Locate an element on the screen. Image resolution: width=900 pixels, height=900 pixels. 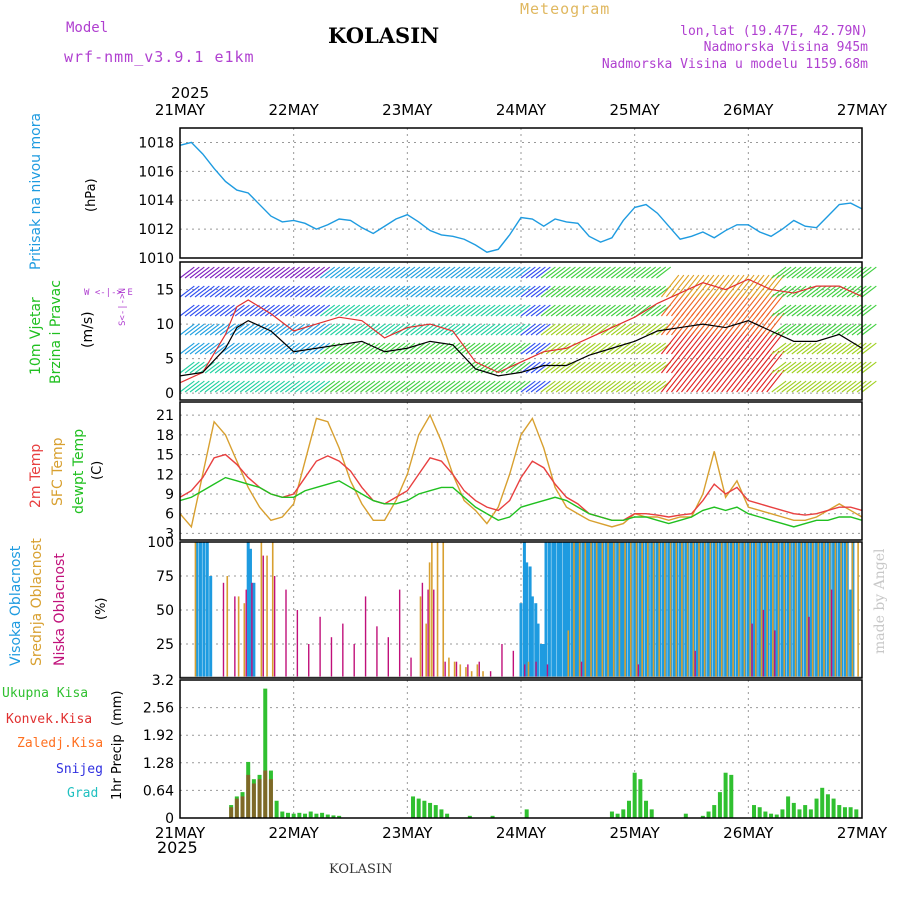
temp2m-line is located at coordinates (521, 487).